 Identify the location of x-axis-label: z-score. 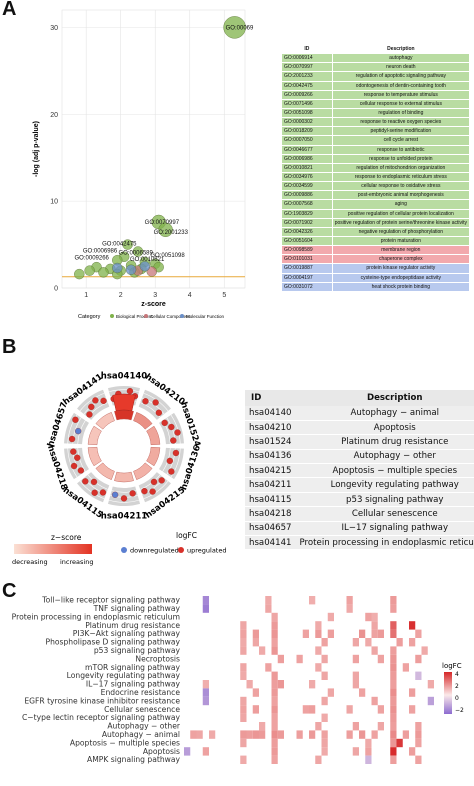
(153, 304).